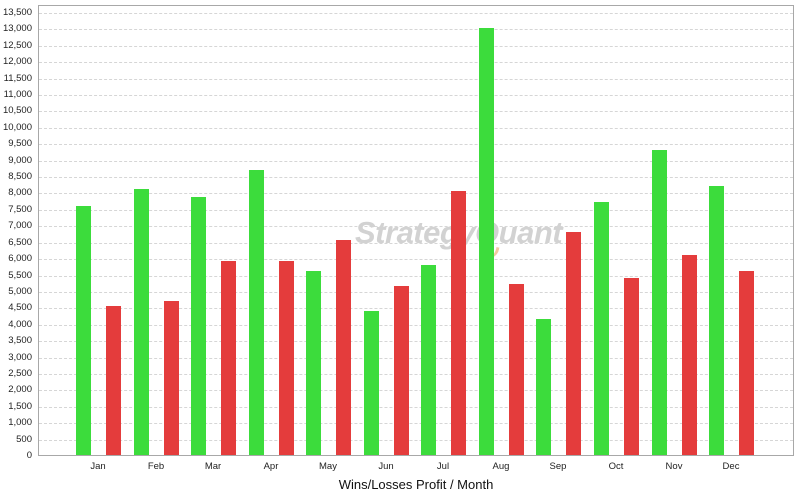  Describe the element at coordinates (17, 12) in the screenshot. I see `y-tick-label: 13,500` at that location.